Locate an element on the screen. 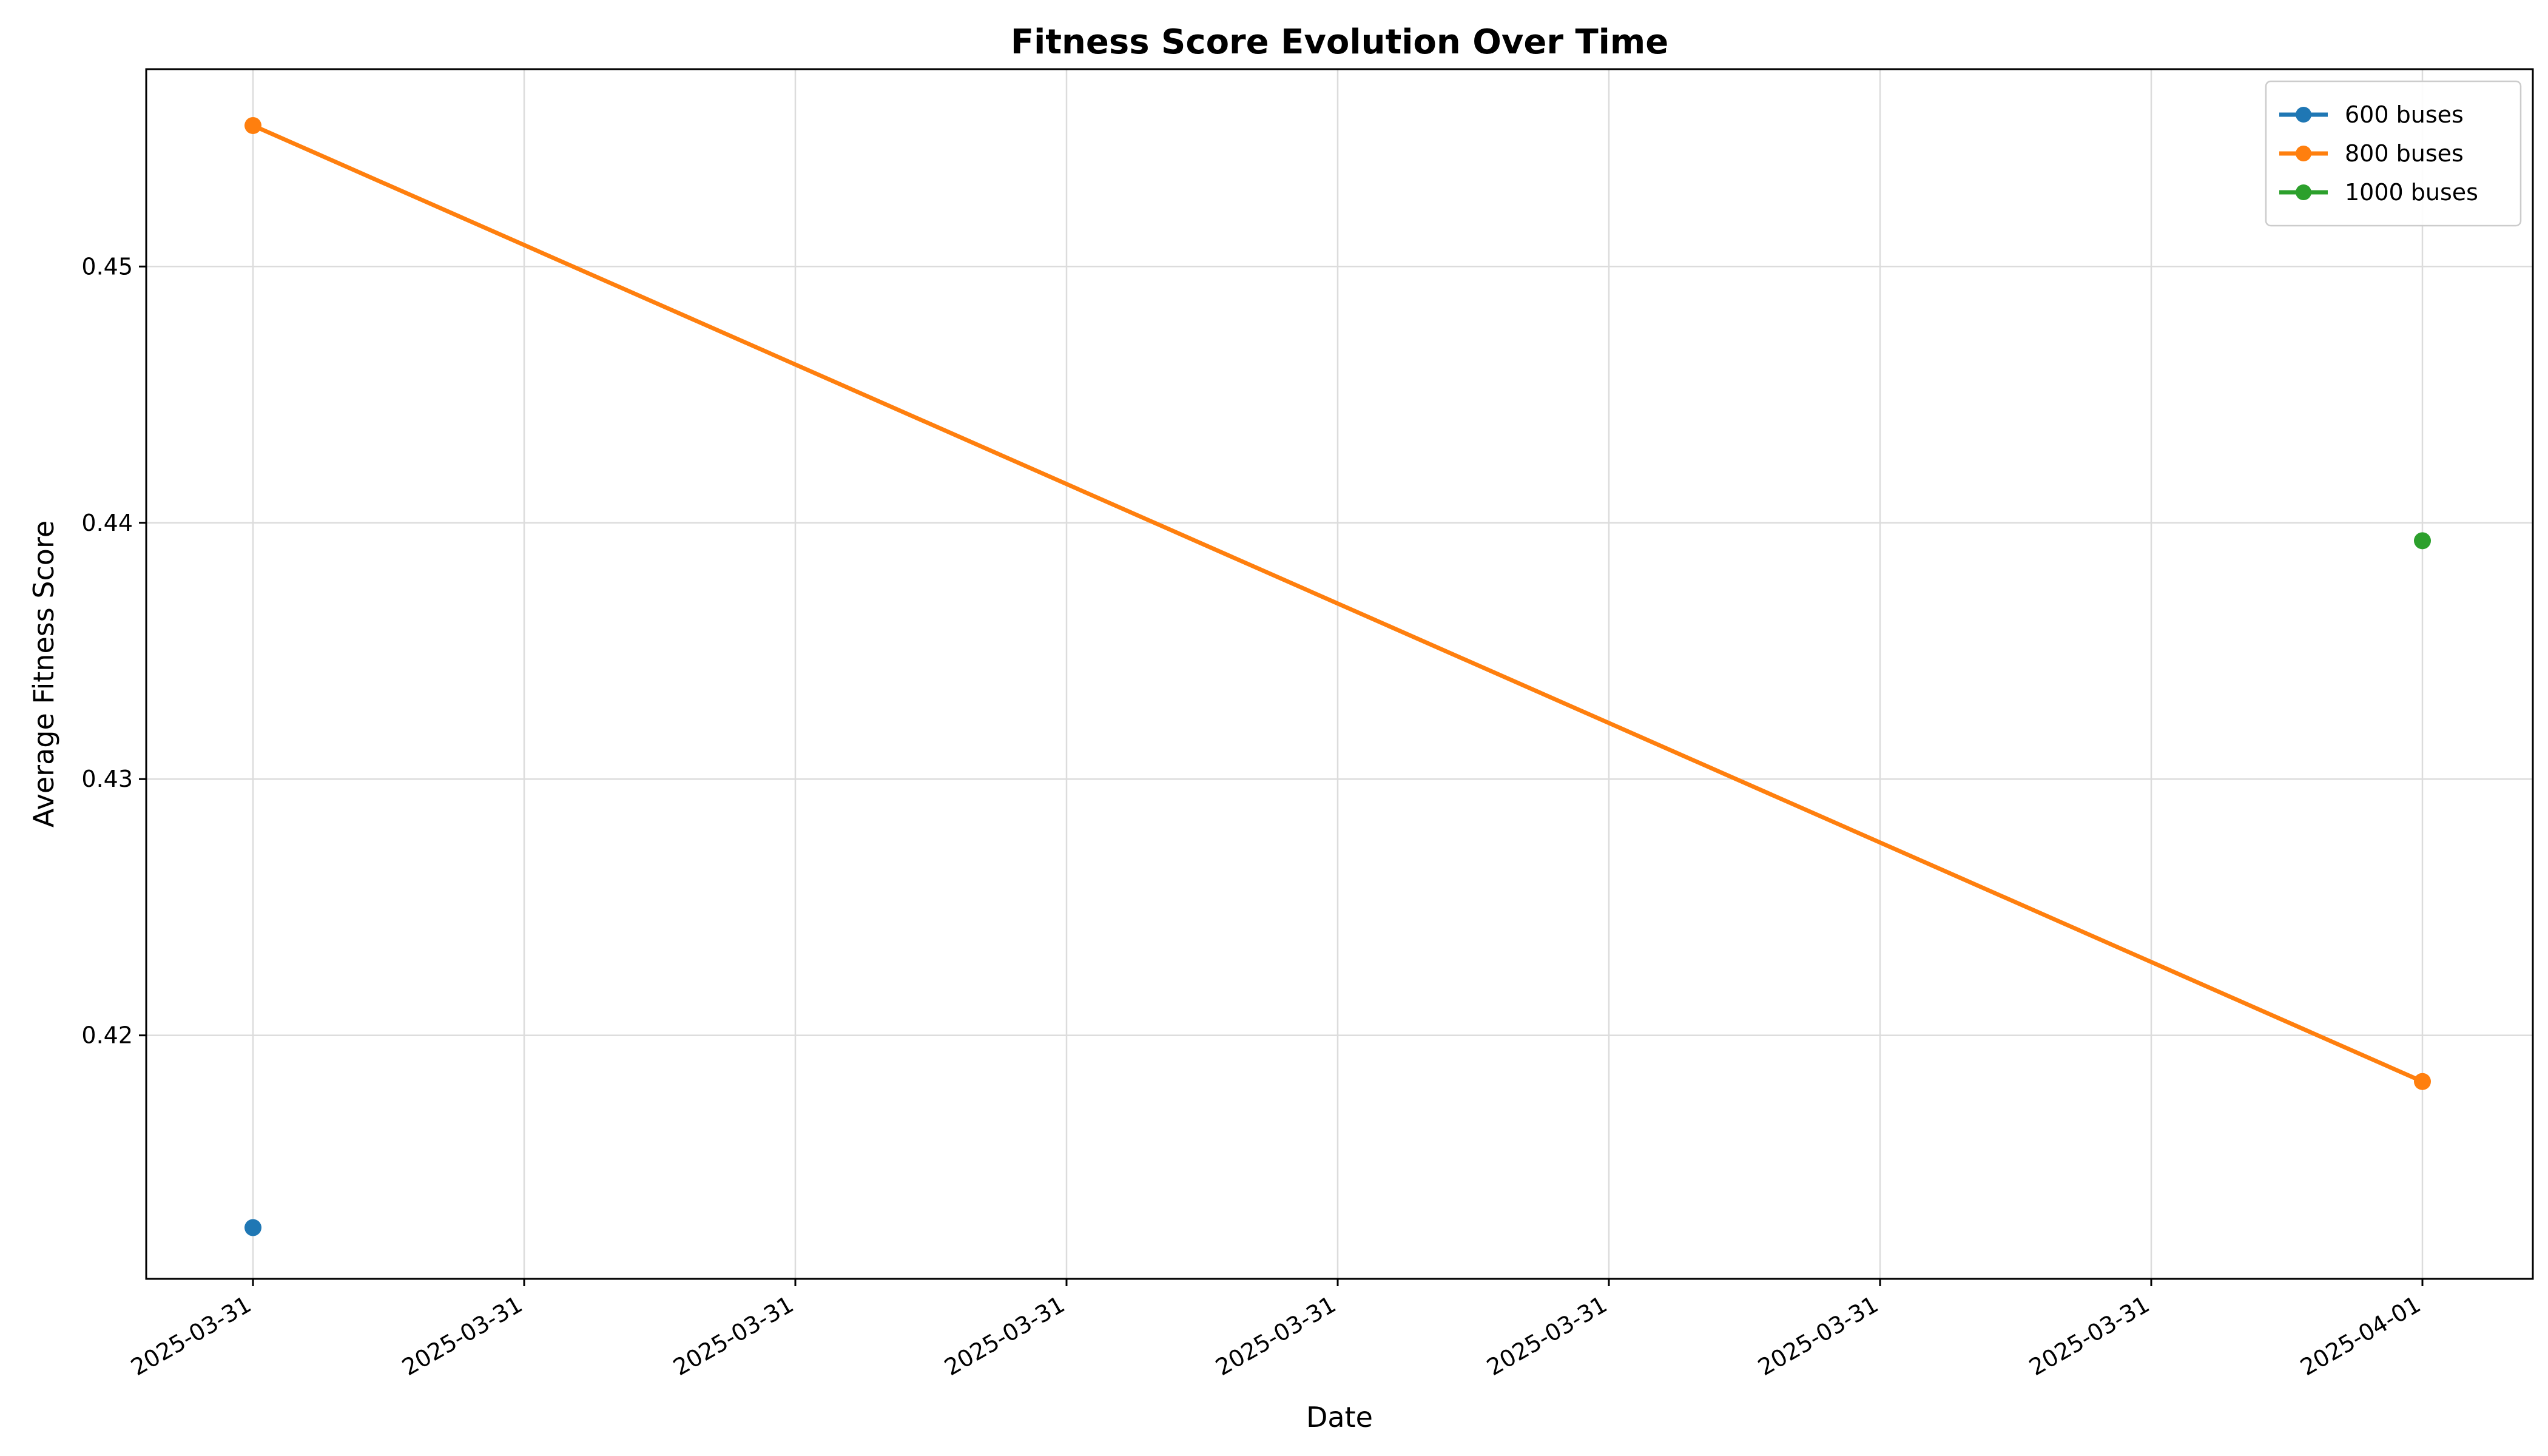 The width and height of the screenshot is (2548, 1456). y-tick-label: 0.43 is located at coordinates (107, 779).